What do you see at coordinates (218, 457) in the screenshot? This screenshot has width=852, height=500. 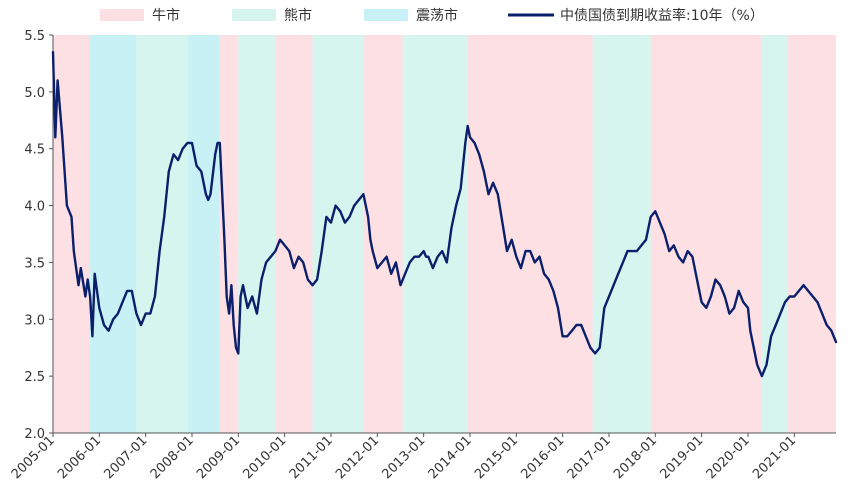 I see `x-tick-label: 2009-01` at bounding box center [218, 457].